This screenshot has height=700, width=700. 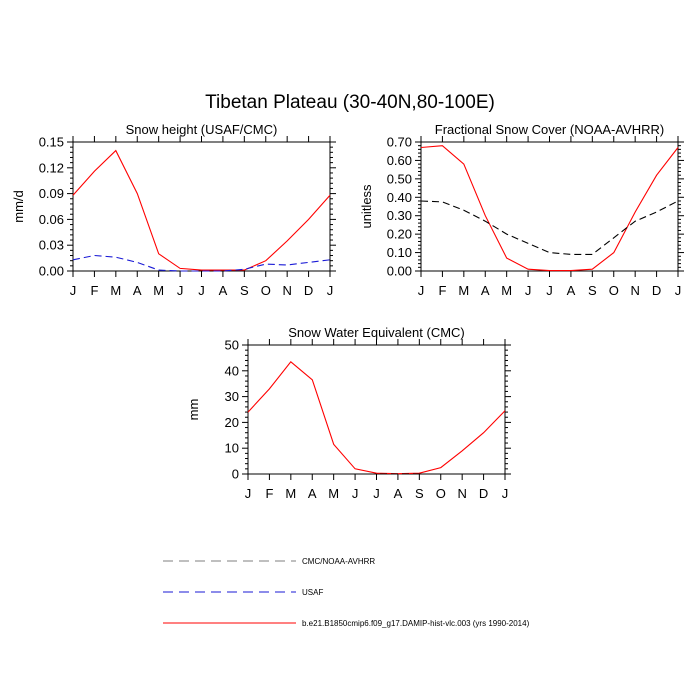 What do you see at coordinates (399, 252) in the screenshot?
I see `y-tick-label: 0.10` at bounding box center [399, 252].